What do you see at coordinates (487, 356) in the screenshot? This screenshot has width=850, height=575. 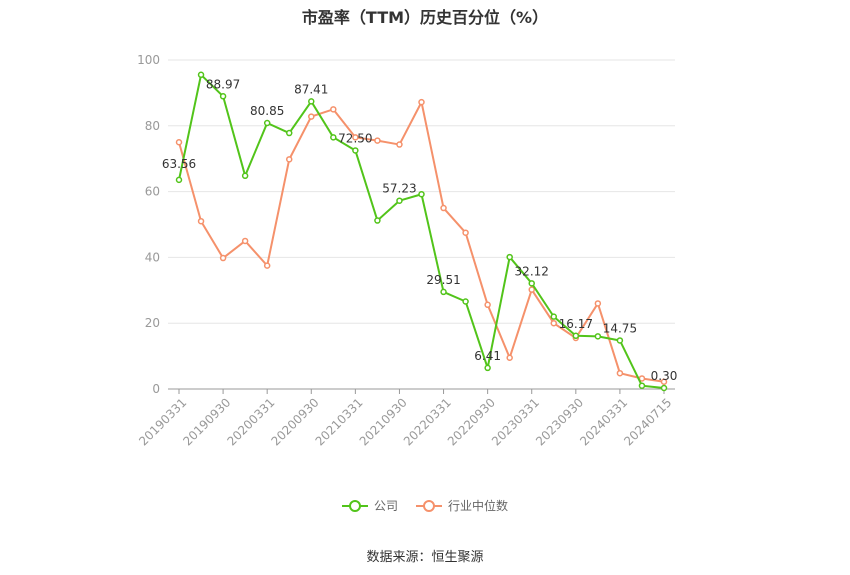 I see `data-label-company: 6.41` at bounding box center [487, 356].